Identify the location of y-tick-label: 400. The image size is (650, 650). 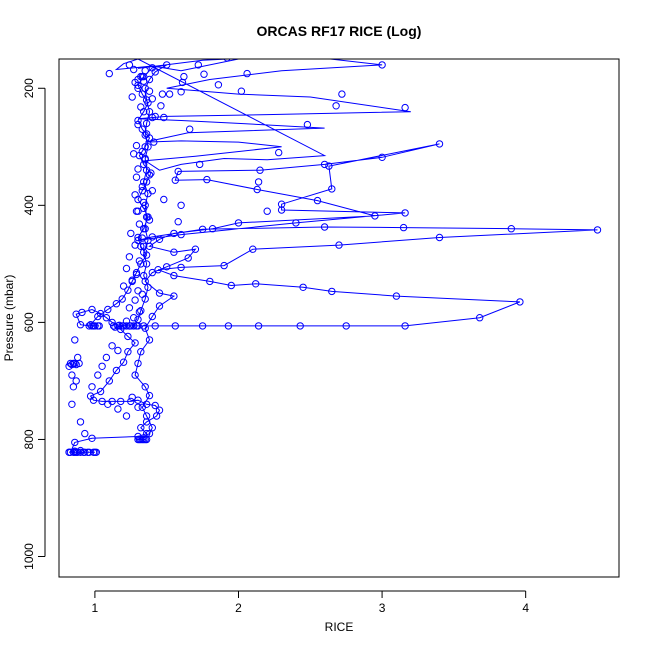
(29, 205).